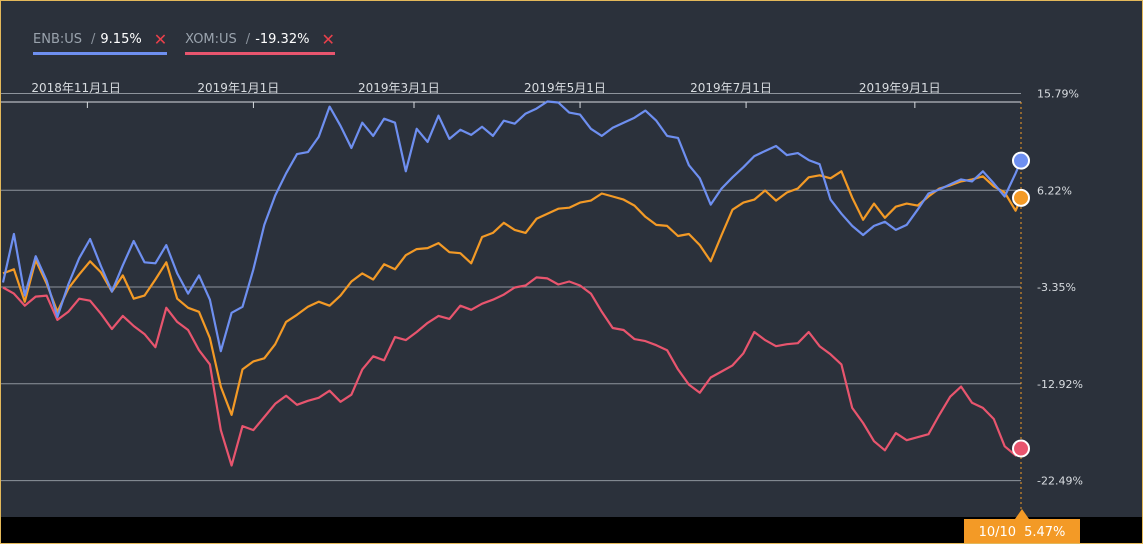  What do you see at coordinates (1054, 190) in the screenshot?
I see `y-tick-label: 6.22%` at bounding box center [1054, 190].